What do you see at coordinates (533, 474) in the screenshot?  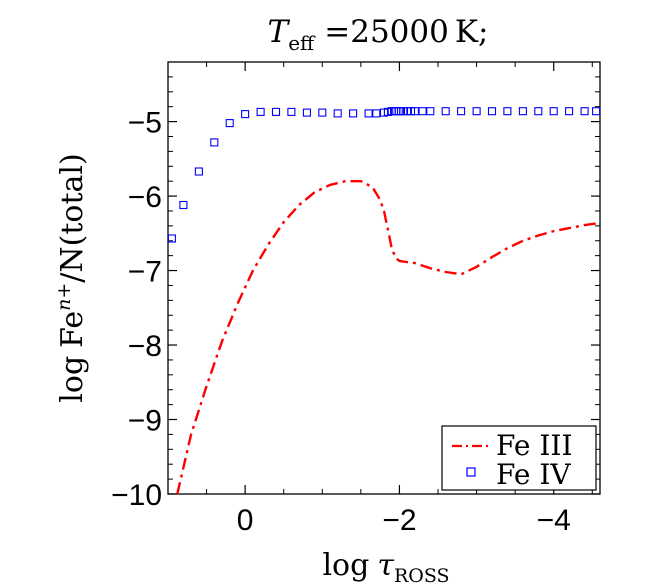 I see `legend-label-fe-iv: Fe IV` at bounding box center [533, 474].